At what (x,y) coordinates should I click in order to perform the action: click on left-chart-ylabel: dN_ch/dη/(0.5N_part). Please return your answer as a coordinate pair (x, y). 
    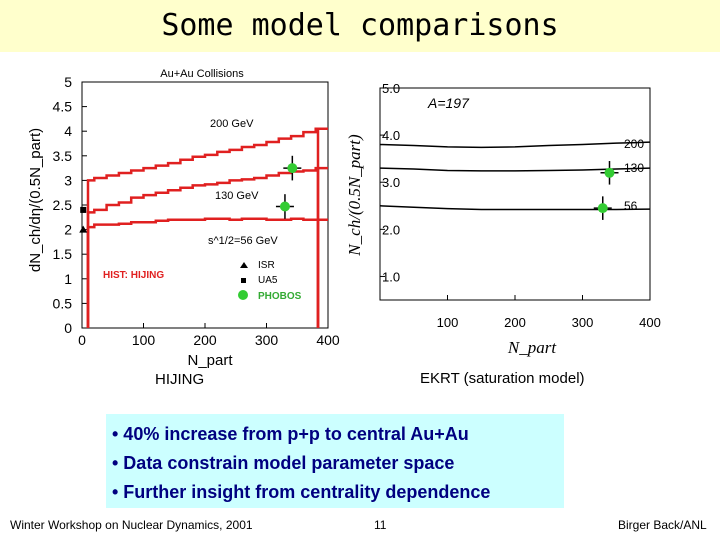
    Looking at the image, I should click on (35, 200).